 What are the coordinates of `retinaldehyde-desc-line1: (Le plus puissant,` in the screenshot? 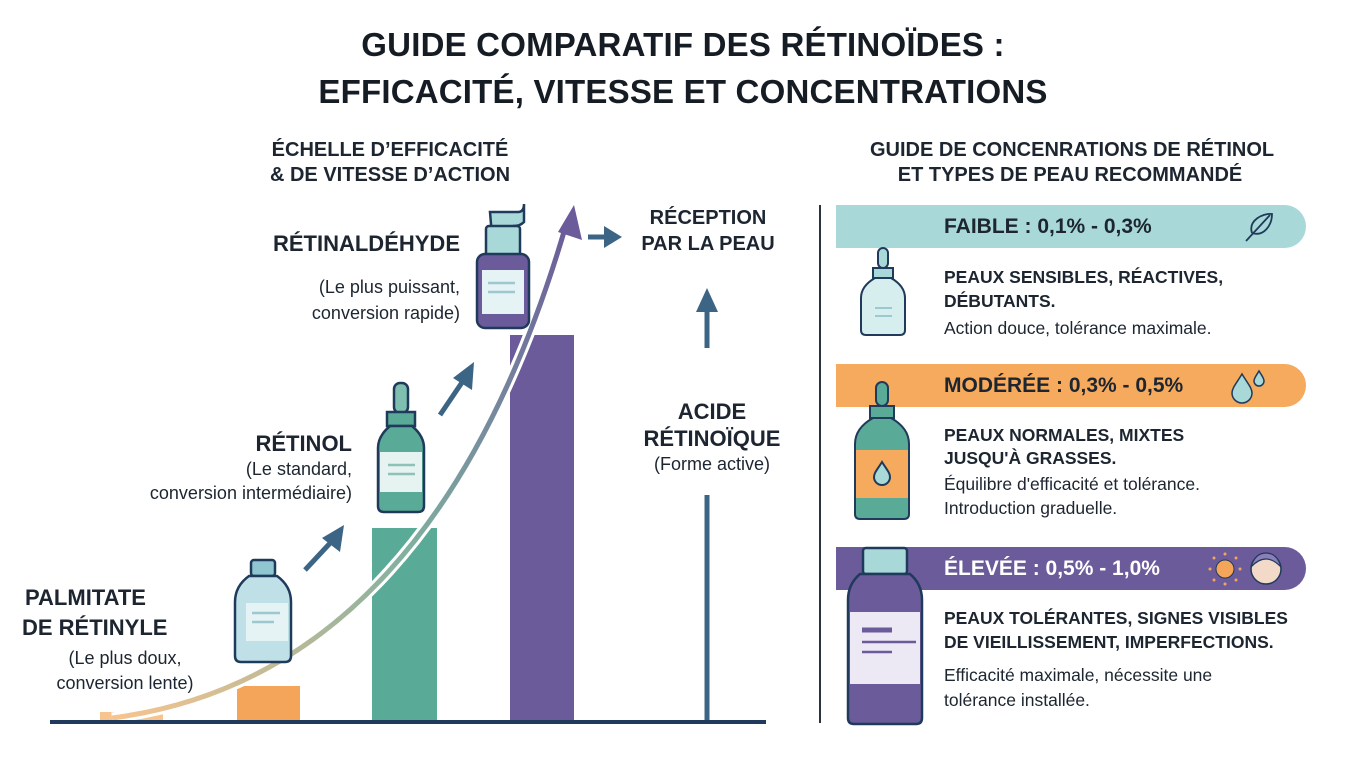 It's located at (389, 287).